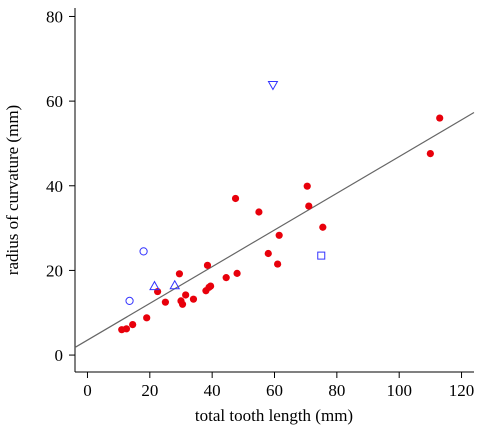 The image size is (477, 427). Describe the element at coordinates (54, 101) in the screenshot. I see `y-tick-label: 60` at that location.